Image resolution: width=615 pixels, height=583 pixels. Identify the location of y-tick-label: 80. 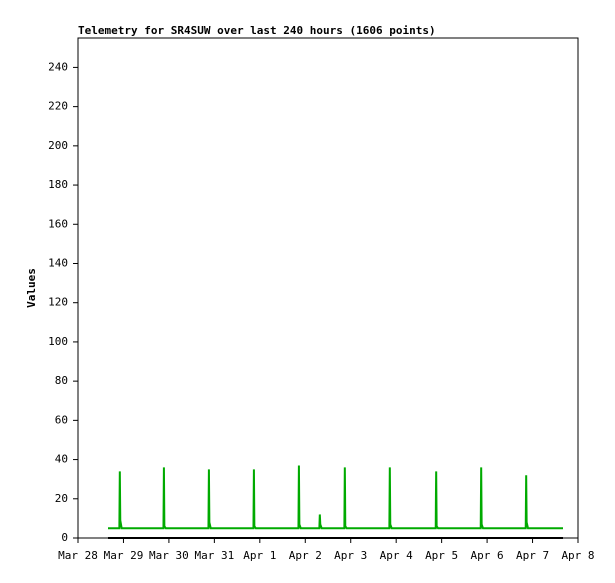
(61, 380).